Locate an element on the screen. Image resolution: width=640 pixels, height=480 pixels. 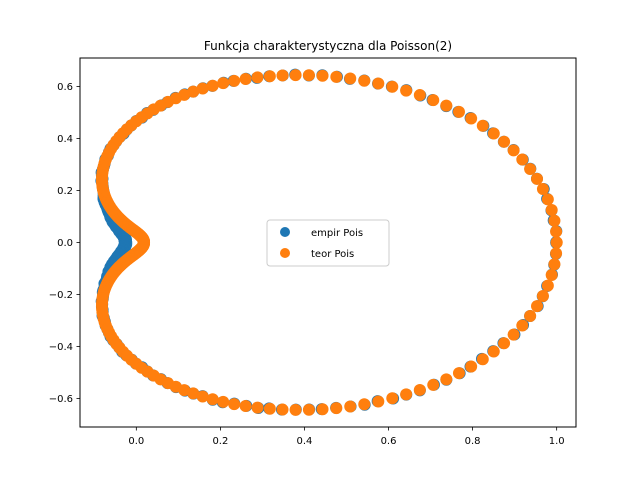
legend: empir Pois teor Pois is located at coordinates (328, 243).